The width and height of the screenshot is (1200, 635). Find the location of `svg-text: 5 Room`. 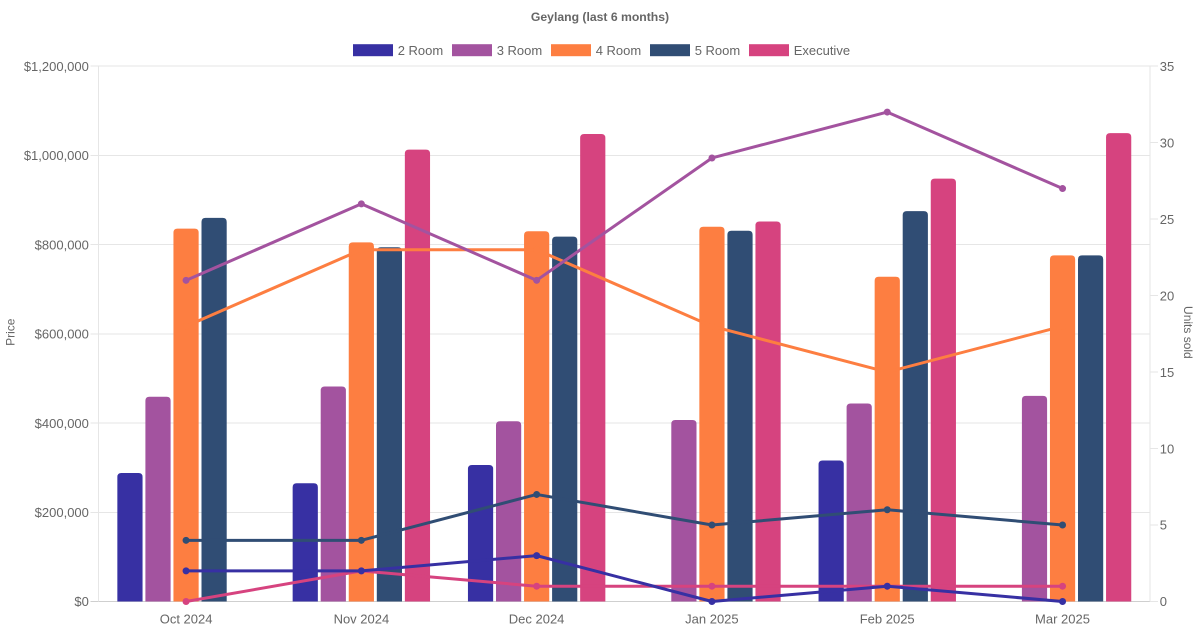

svg-text: 5 Room is located at coordinates (718, 50).